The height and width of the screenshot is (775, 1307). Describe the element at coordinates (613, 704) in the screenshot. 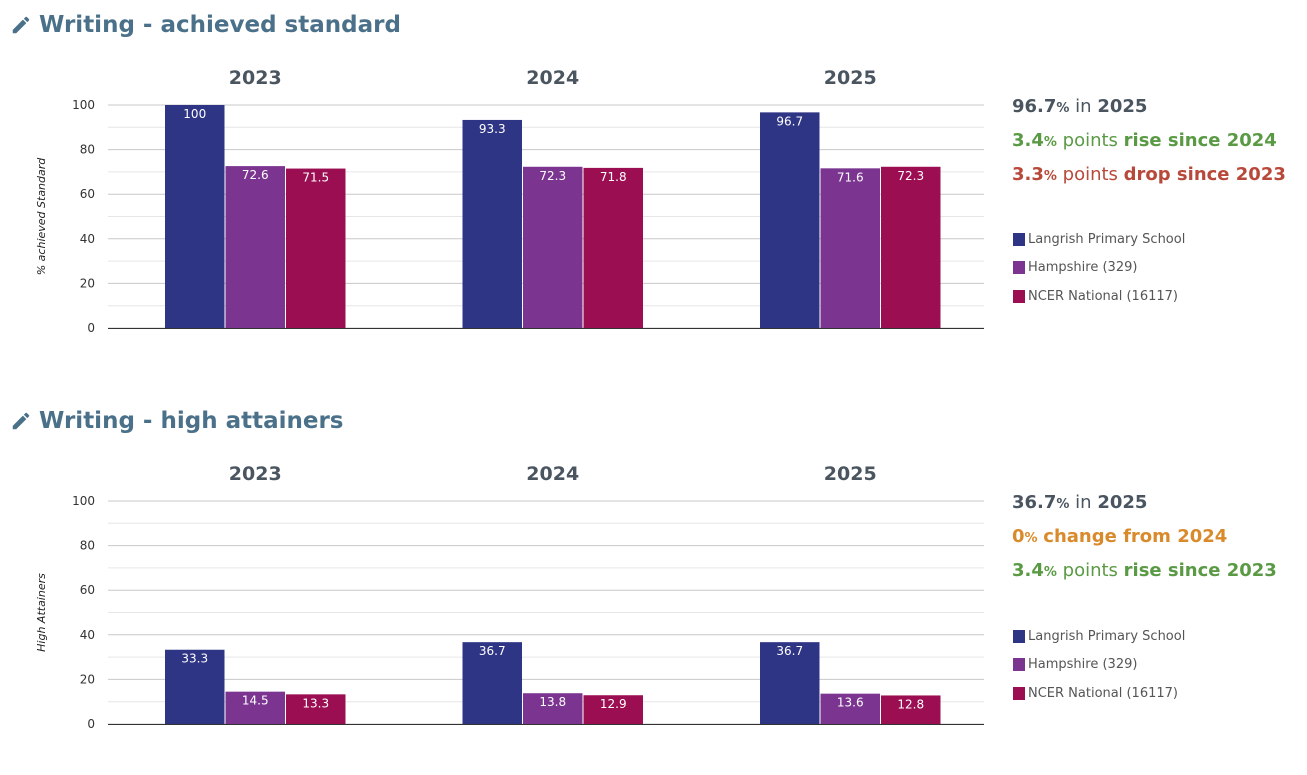

I see `data-label: 12.9` at that location.